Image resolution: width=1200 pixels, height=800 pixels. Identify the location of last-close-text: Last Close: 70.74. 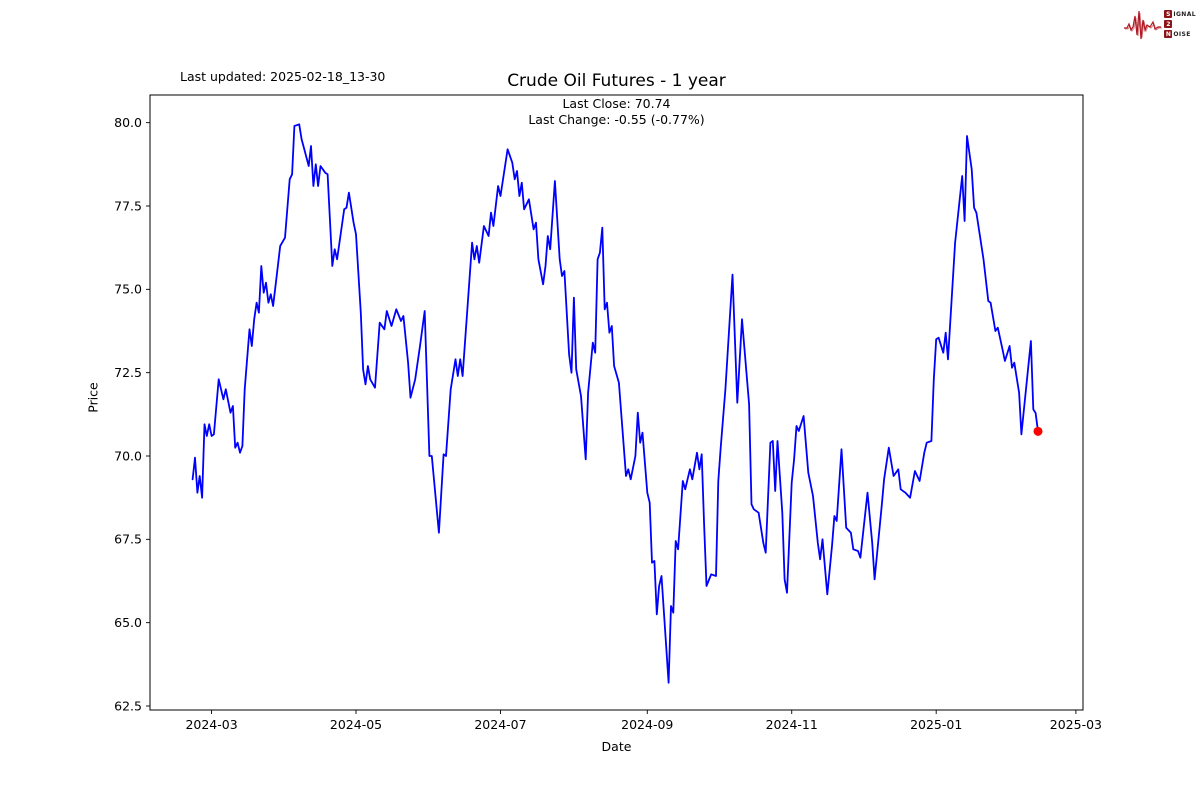
(616, 103).